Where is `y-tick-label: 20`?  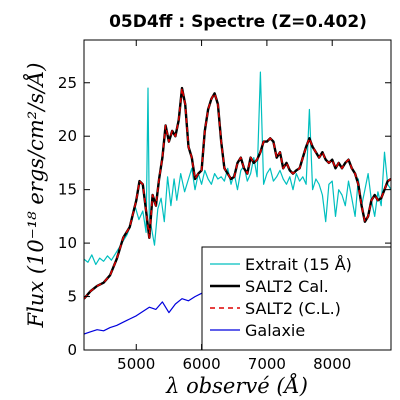 y-tick-label: 20 is located at coordinates (67, 136).